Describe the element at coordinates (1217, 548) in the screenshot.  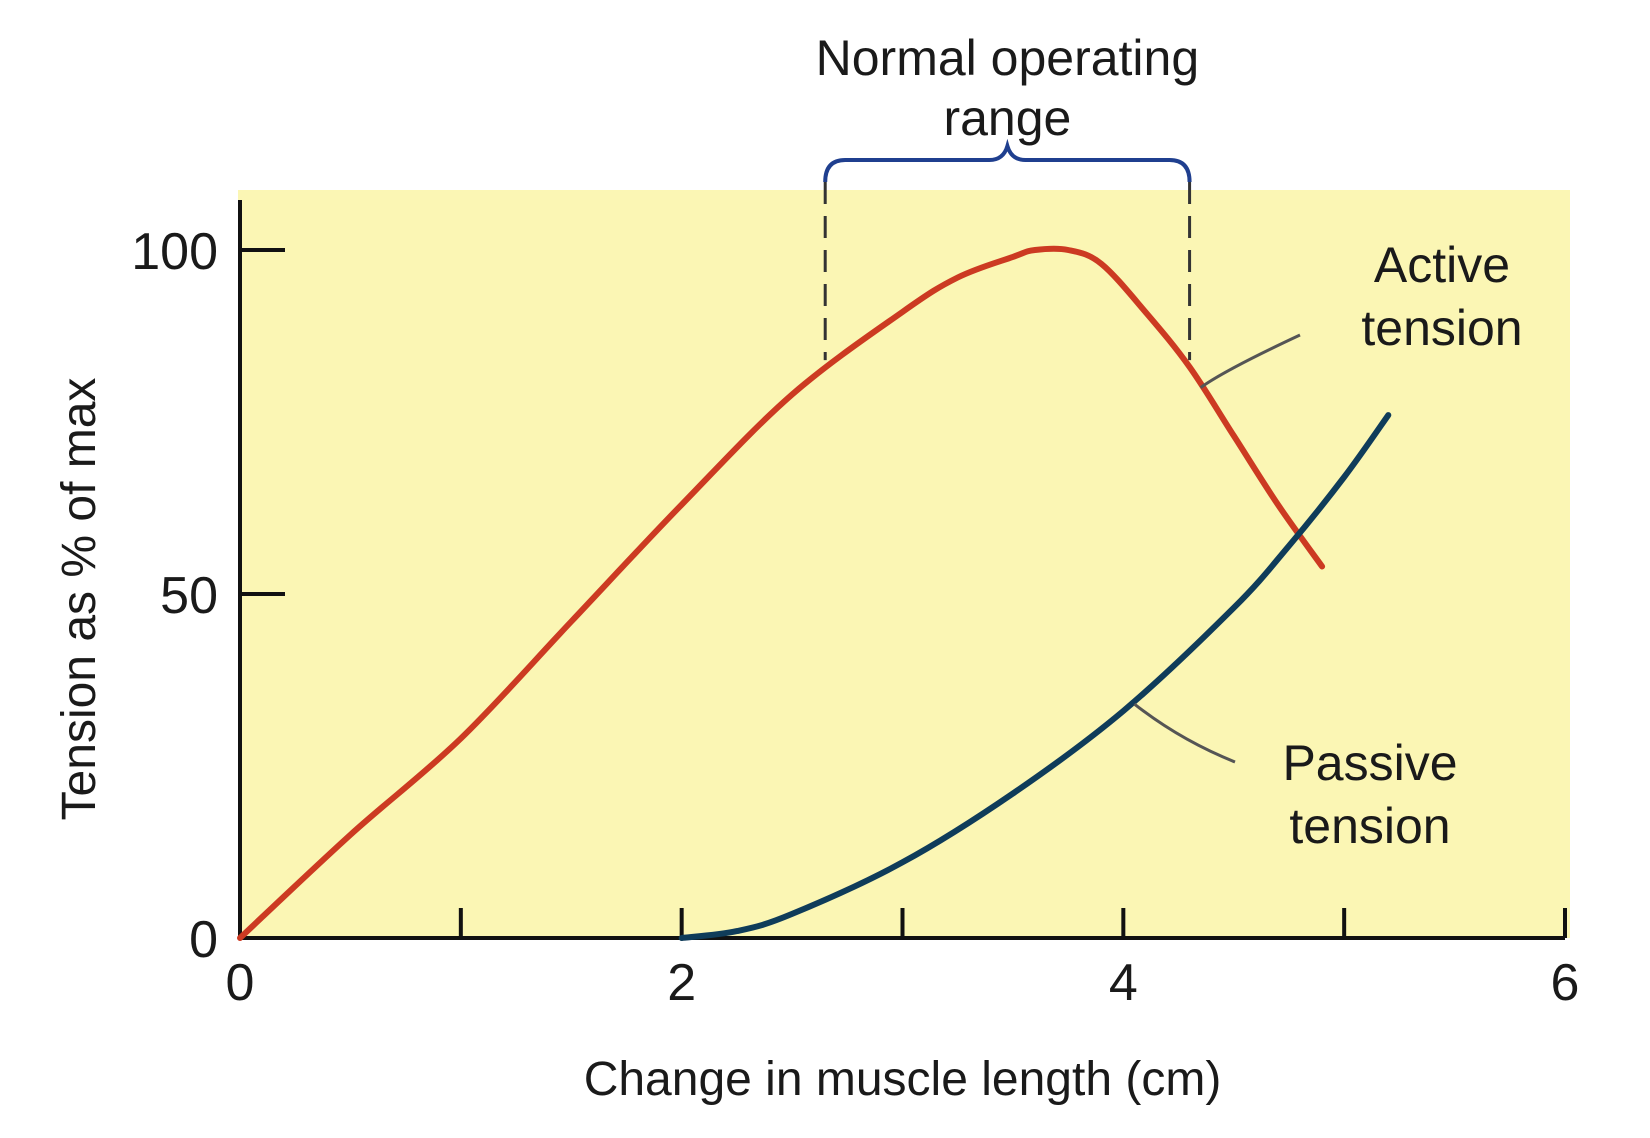
I see `leader-lines` at that location.